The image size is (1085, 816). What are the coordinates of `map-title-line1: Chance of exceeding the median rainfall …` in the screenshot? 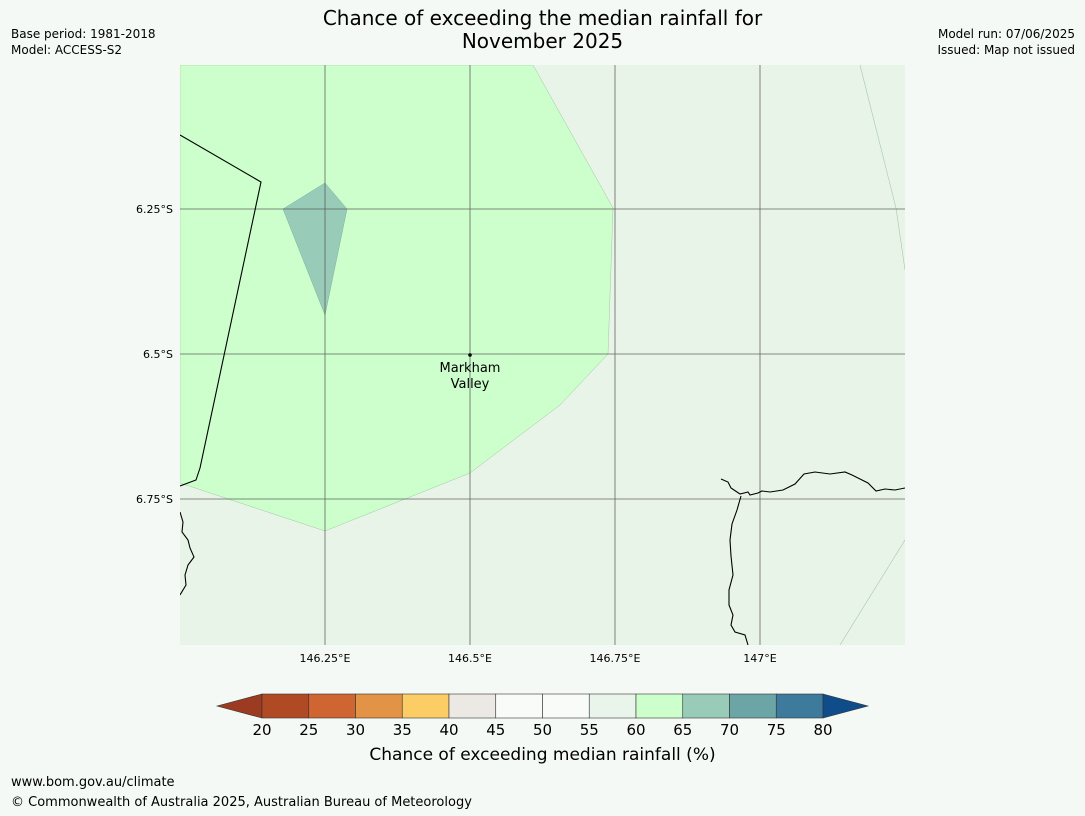 It's located at (542, 18).